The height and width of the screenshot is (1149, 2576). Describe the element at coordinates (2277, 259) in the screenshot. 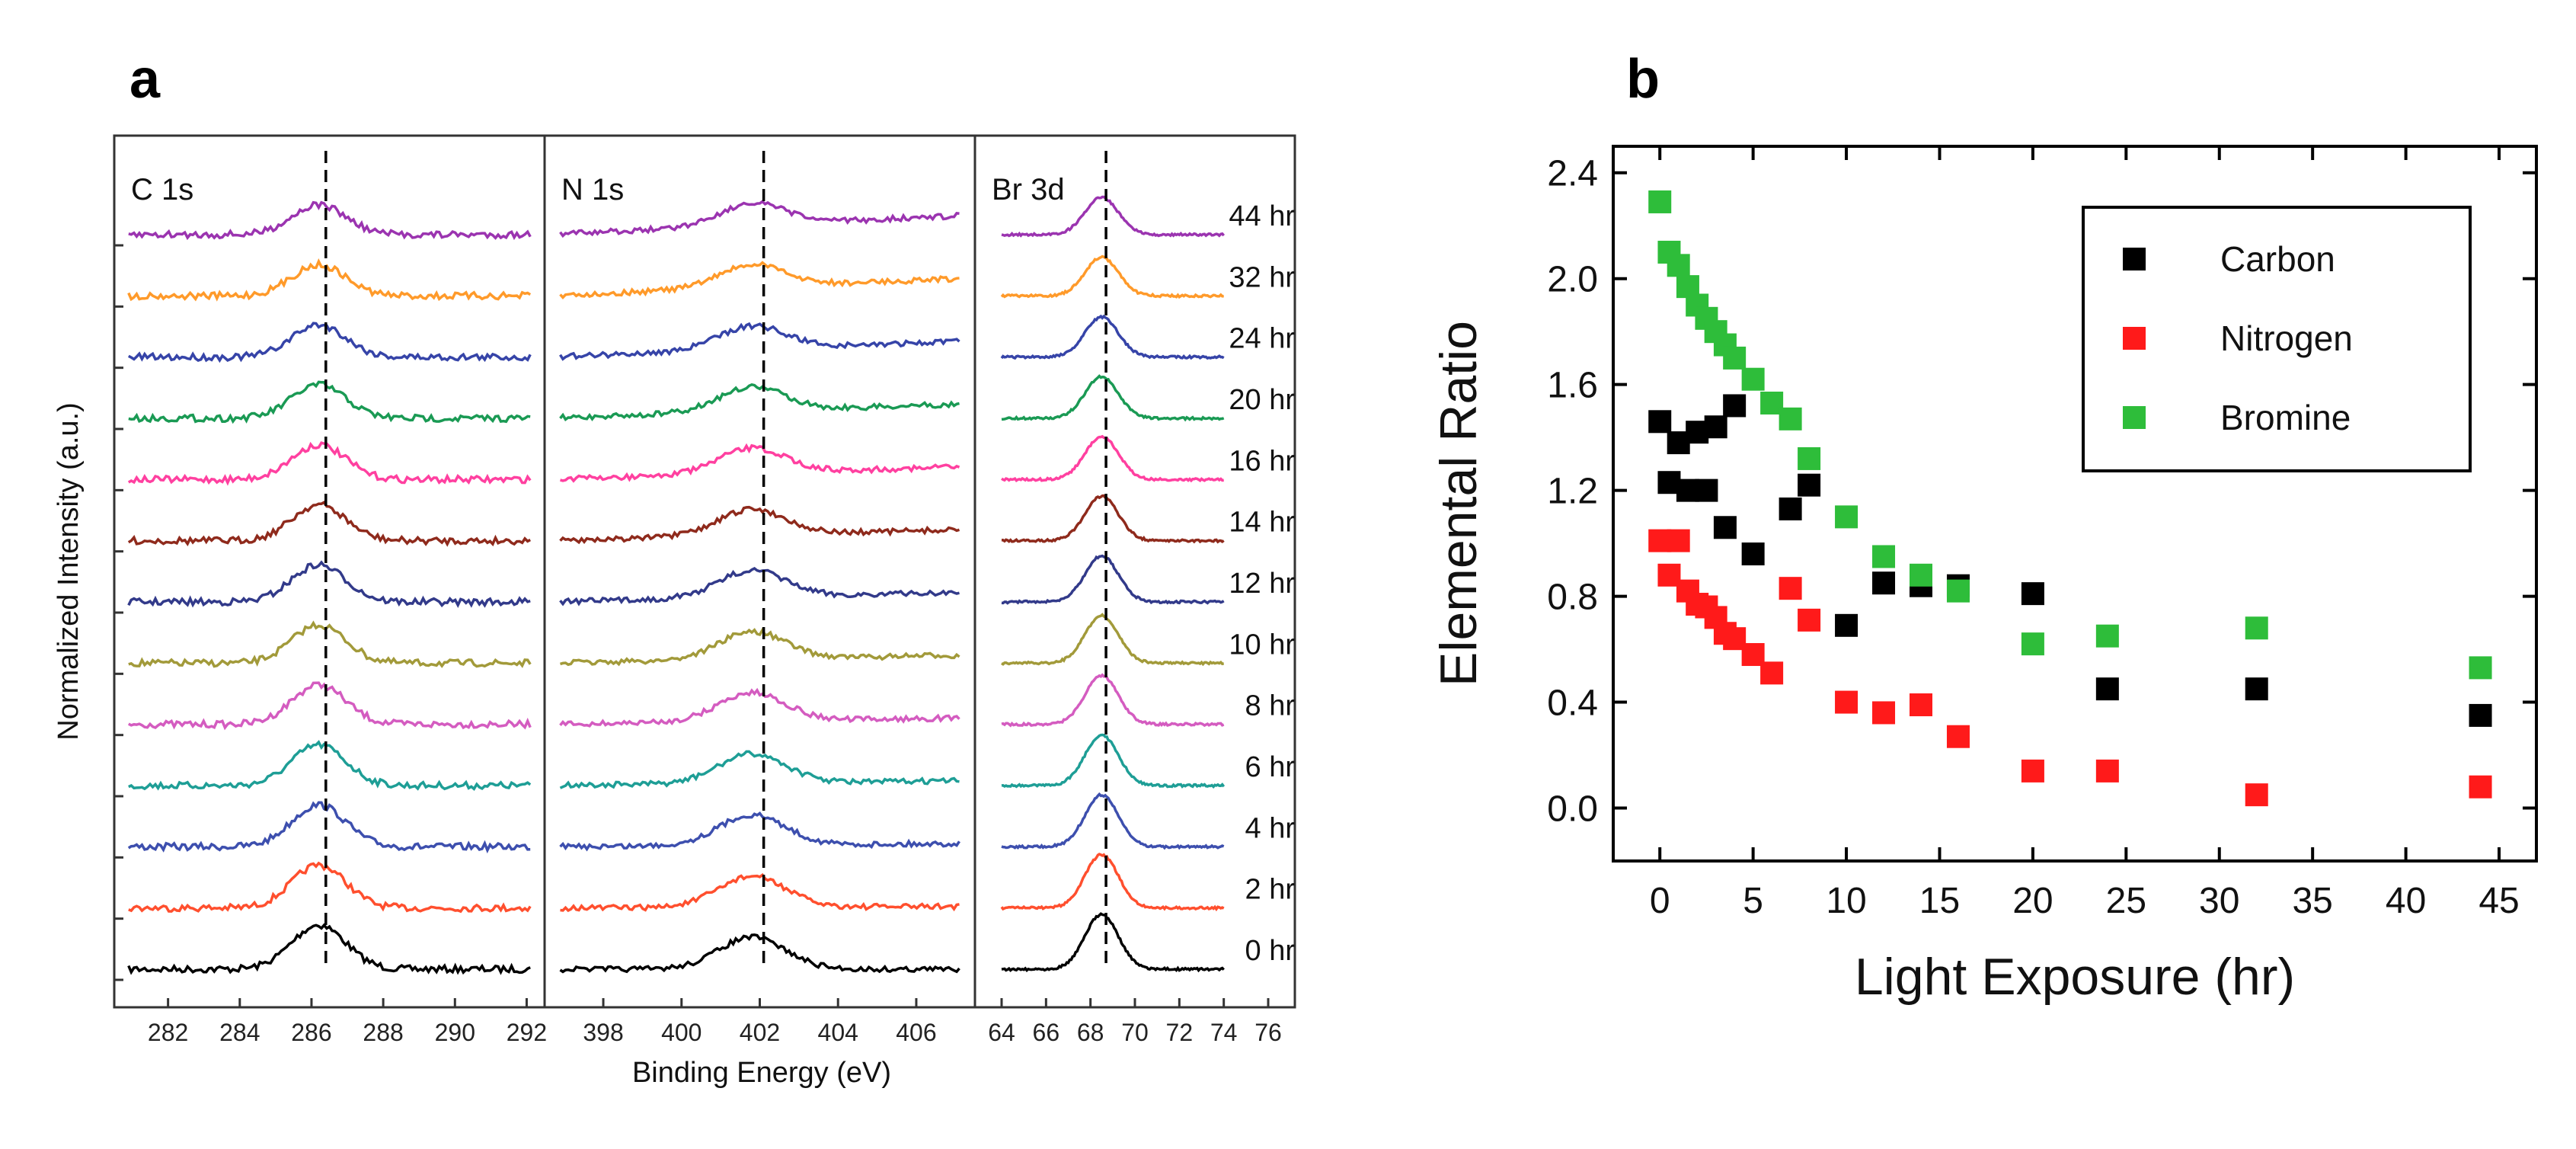

I see `legend-label-carbon: Carbon` at that location.